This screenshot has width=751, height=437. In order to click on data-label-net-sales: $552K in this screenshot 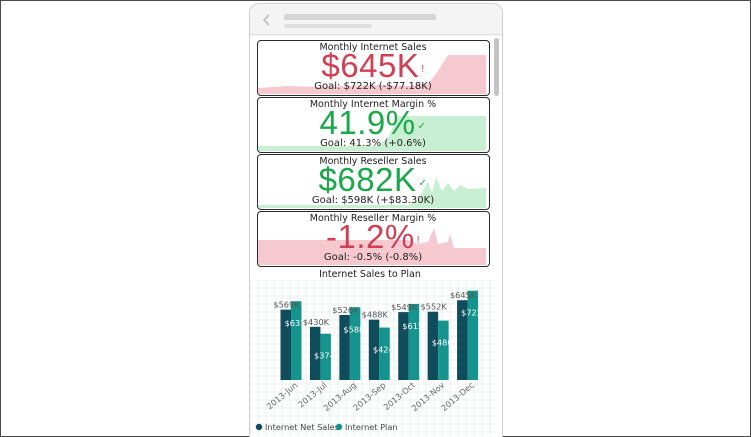, I will do `click(434, 307)`.